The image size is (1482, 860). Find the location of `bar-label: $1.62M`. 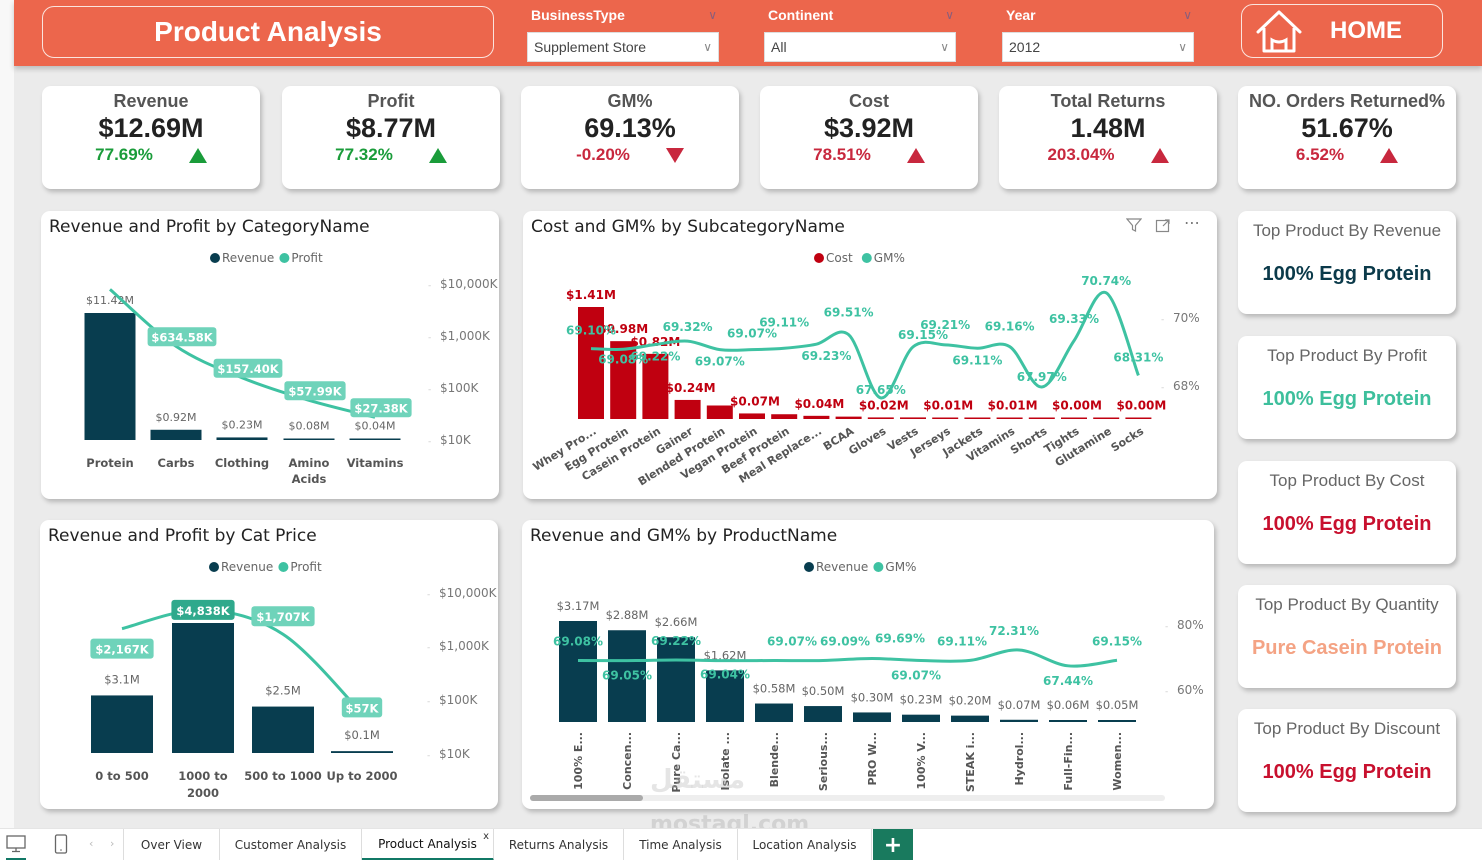

bar-label: $1.62M is located at coordinates (725, 655).